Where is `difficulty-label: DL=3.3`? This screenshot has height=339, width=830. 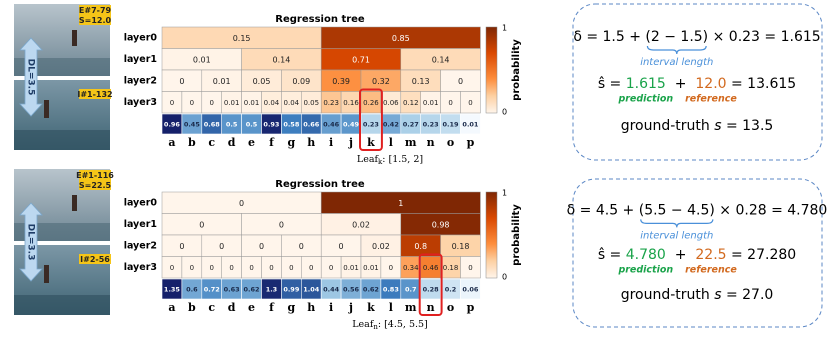
difficulty-label: DL=3.3 is located at coordinates (31, 242).